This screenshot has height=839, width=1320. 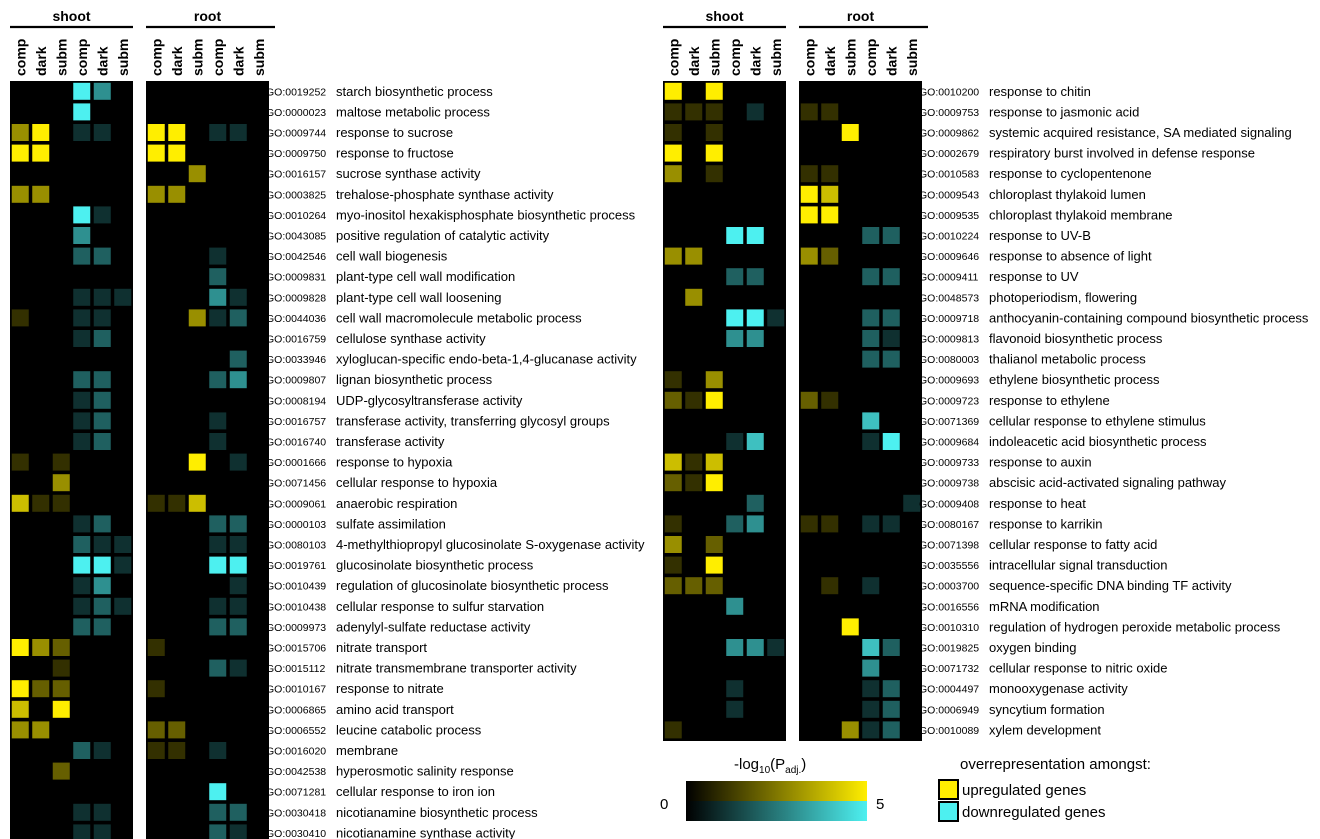 I want to click on go-term: response to auxin, so click(x=1040, y=462).